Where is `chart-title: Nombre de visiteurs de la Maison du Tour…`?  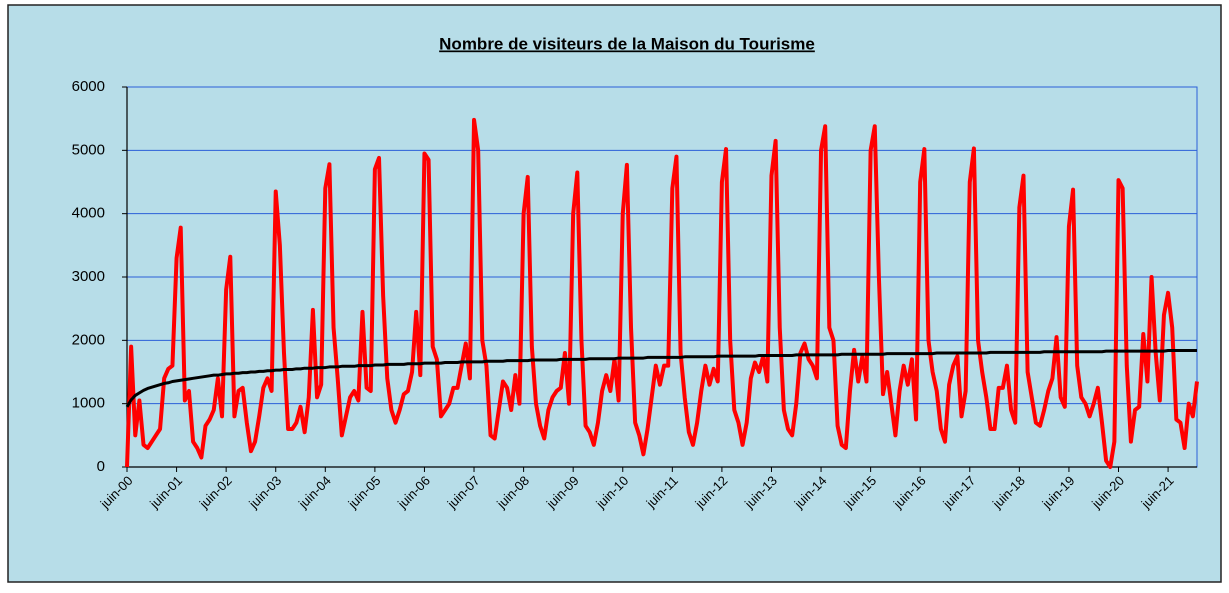
chart-title: Nombre de visiteurs de la Maison du Tour… is located at coordinates (627, 43).